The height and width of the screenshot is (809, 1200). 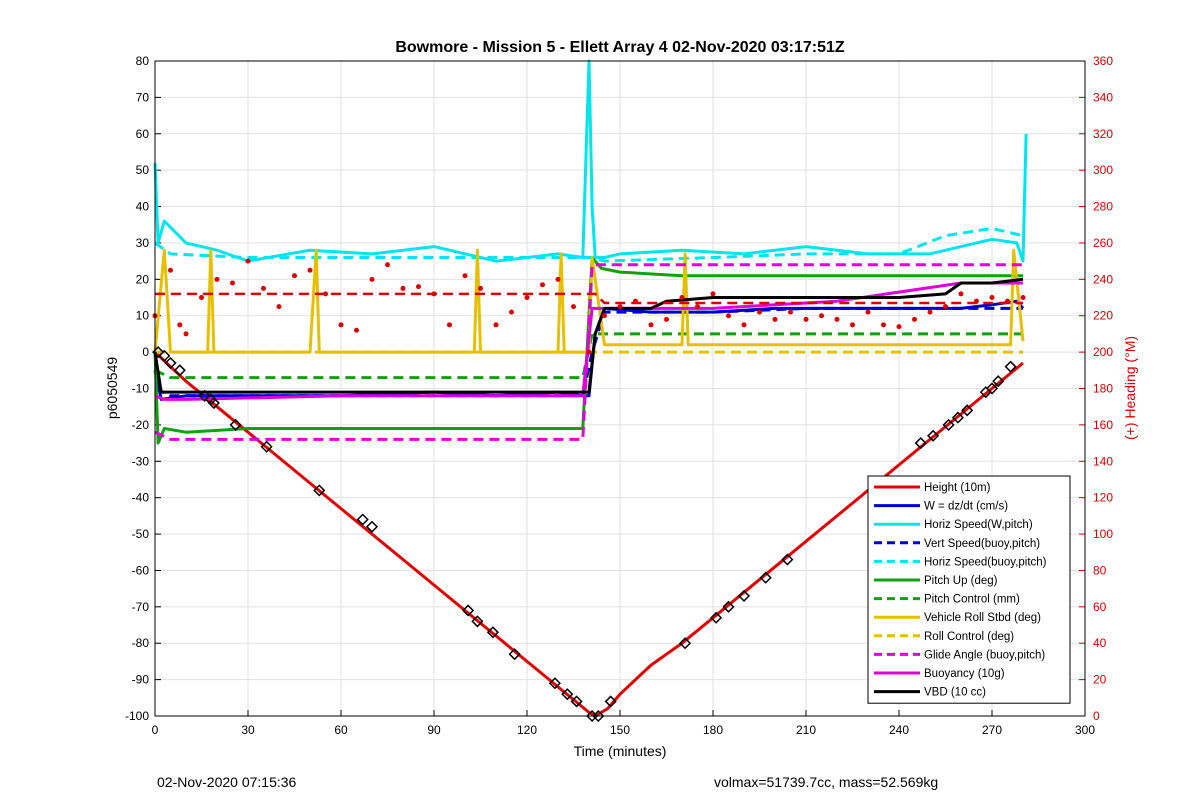 What do you see at coordinates (341, 730) in the screenshot?
I see `x-tick-label: 60` at bounding box center [341, 730].